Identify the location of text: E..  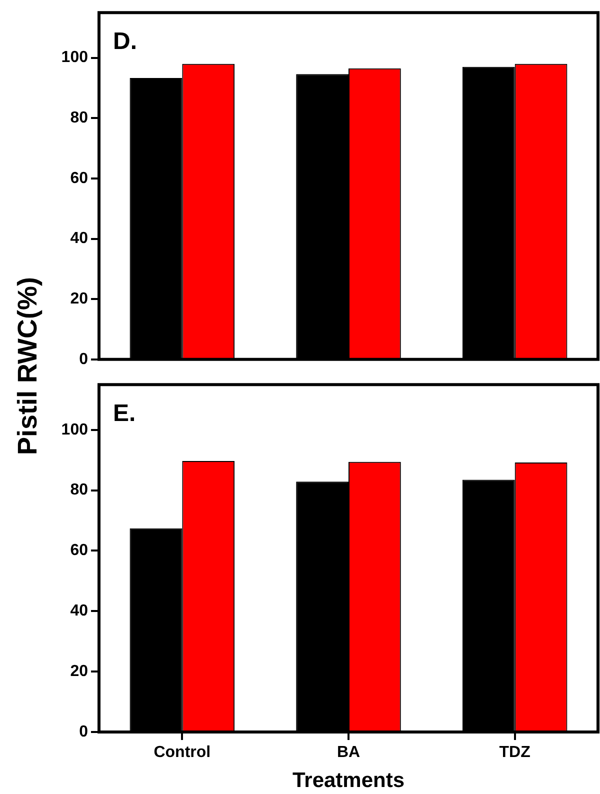
(124, 414).